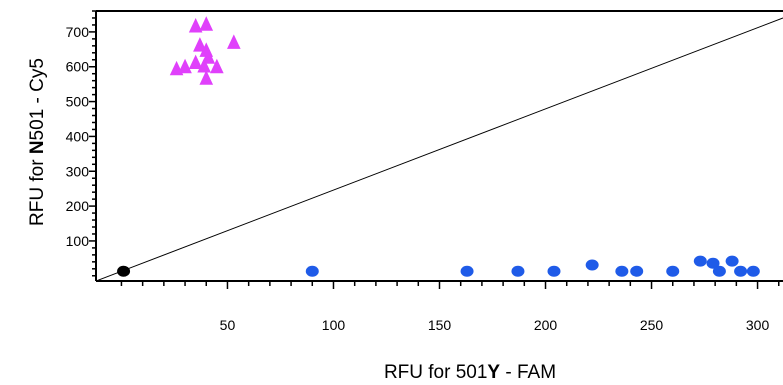 Image resolution: width=783 pixels, height=385 pixels. Describe the element at coordinates (546, 325) in the screenshot. I see `x-tick-label-200: 200` at that location.